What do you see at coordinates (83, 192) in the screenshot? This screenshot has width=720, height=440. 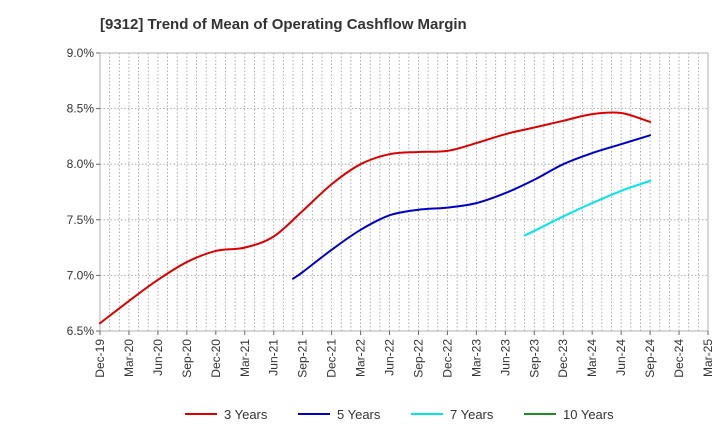 I see `y-axis-ticks: 6.5% 7.0% 7.5% 8.0% 8.5% 9.0%` at bounding box center [83, 192].